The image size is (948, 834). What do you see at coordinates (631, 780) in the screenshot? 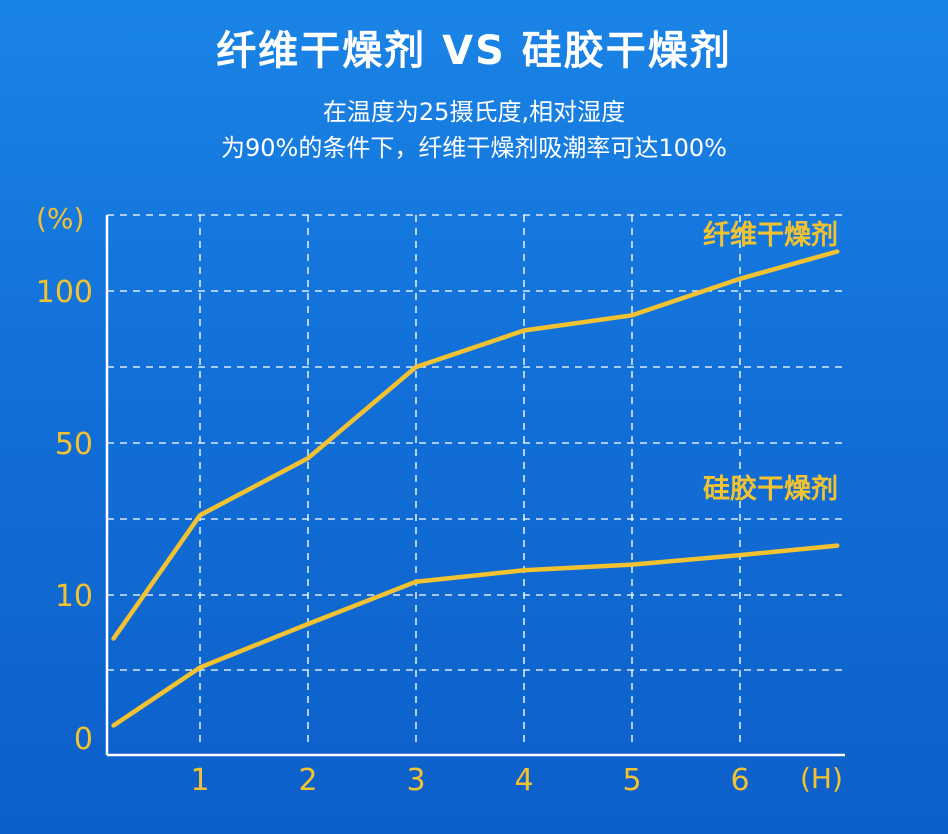
I see `x-tick-label-5: 5` at bounding box center [631, 780].